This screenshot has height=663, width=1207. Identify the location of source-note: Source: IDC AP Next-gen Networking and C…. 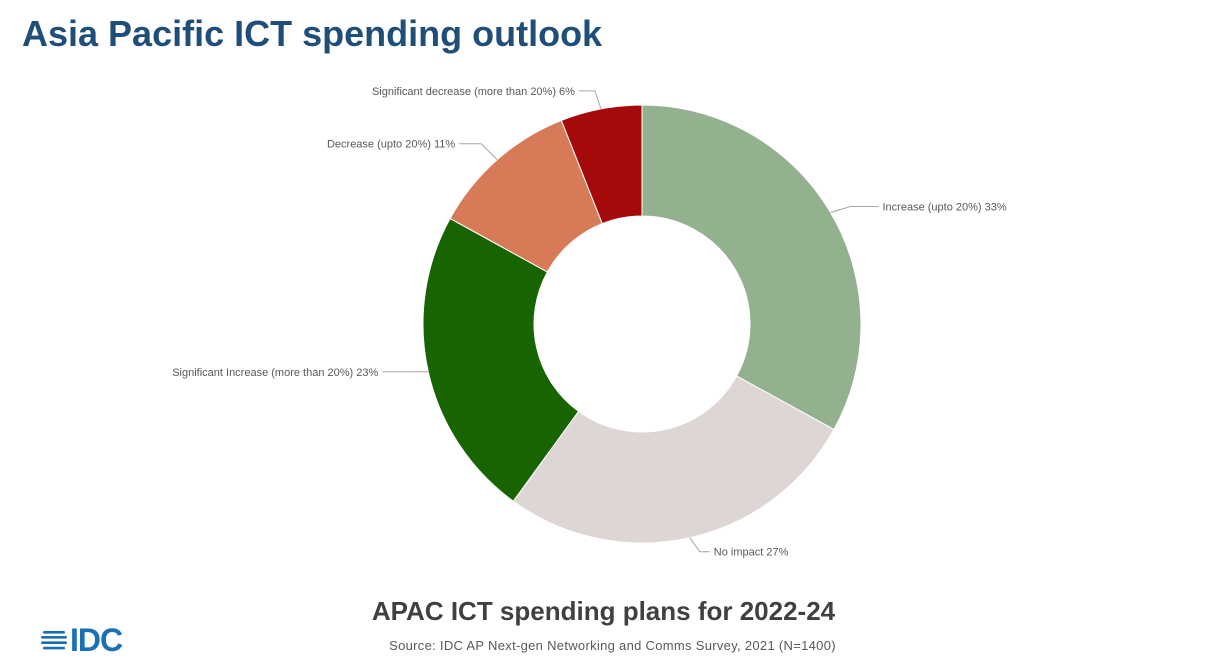
(612, 645).